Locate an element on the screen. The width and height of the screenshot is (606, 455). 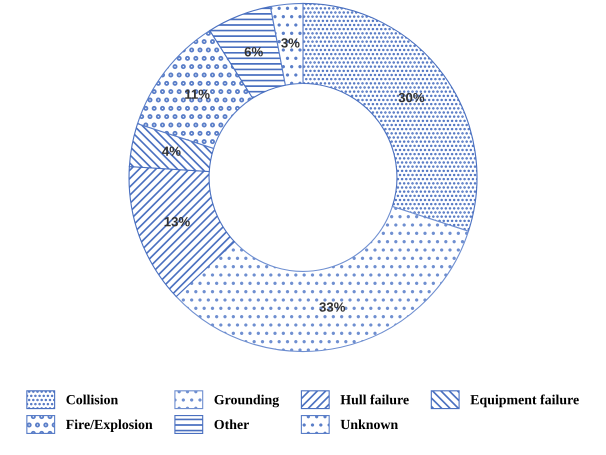
legend-label: Hull failure is located at coordinates (374, 399).